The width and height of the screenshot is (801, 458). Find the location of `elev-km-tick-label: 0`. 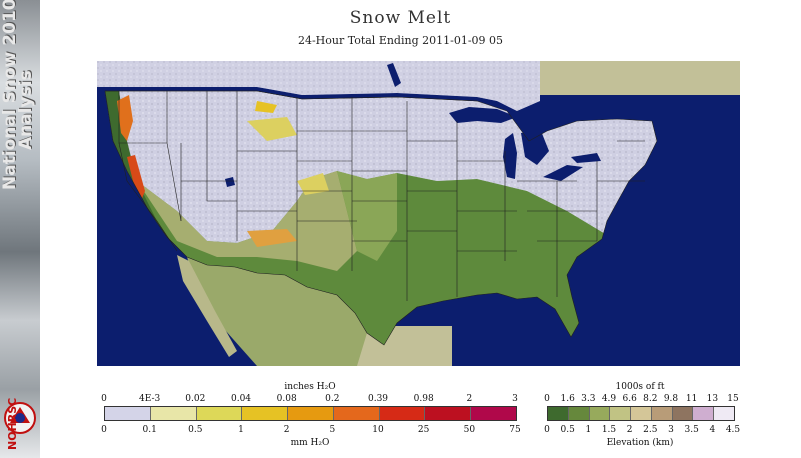

elev-km-tick-label: 0 is located at coordinates (547, 430).